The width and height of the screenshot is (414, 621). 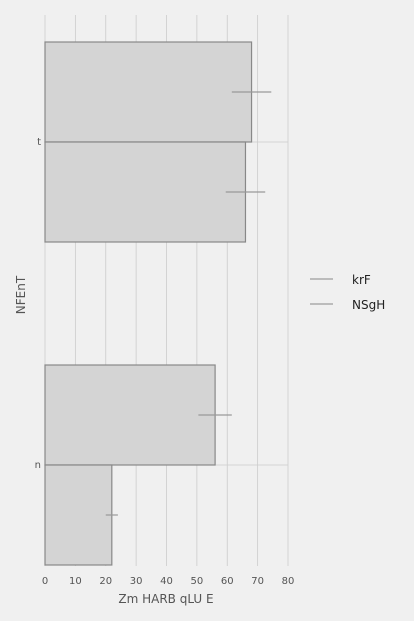 What do you see at coordinates (288, 581) in the screenshot?
I see `x-tick-label-8: 80` at bounding box center [288, 581].